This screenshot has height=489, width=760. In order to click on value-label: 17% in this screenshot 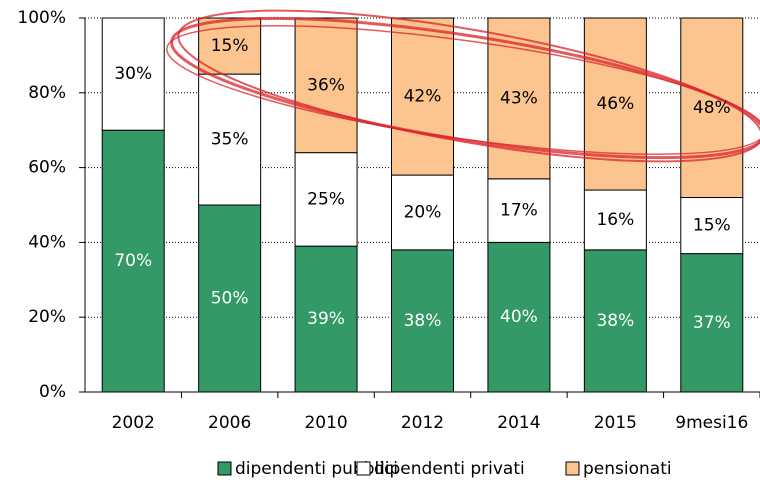, I will do `click(519, 211)`.